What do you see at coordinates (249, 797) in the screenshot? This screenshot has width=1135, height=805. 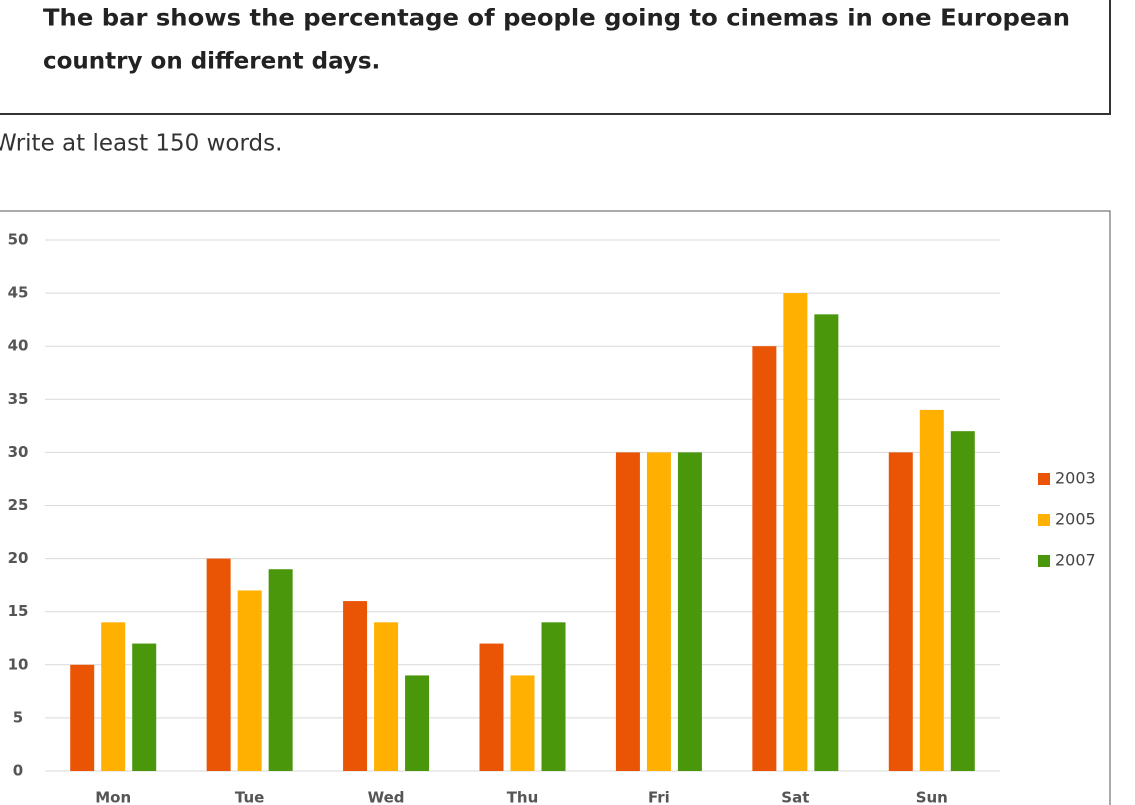 I see `x-tick-label: Tue` at bounding box center [249, 797].